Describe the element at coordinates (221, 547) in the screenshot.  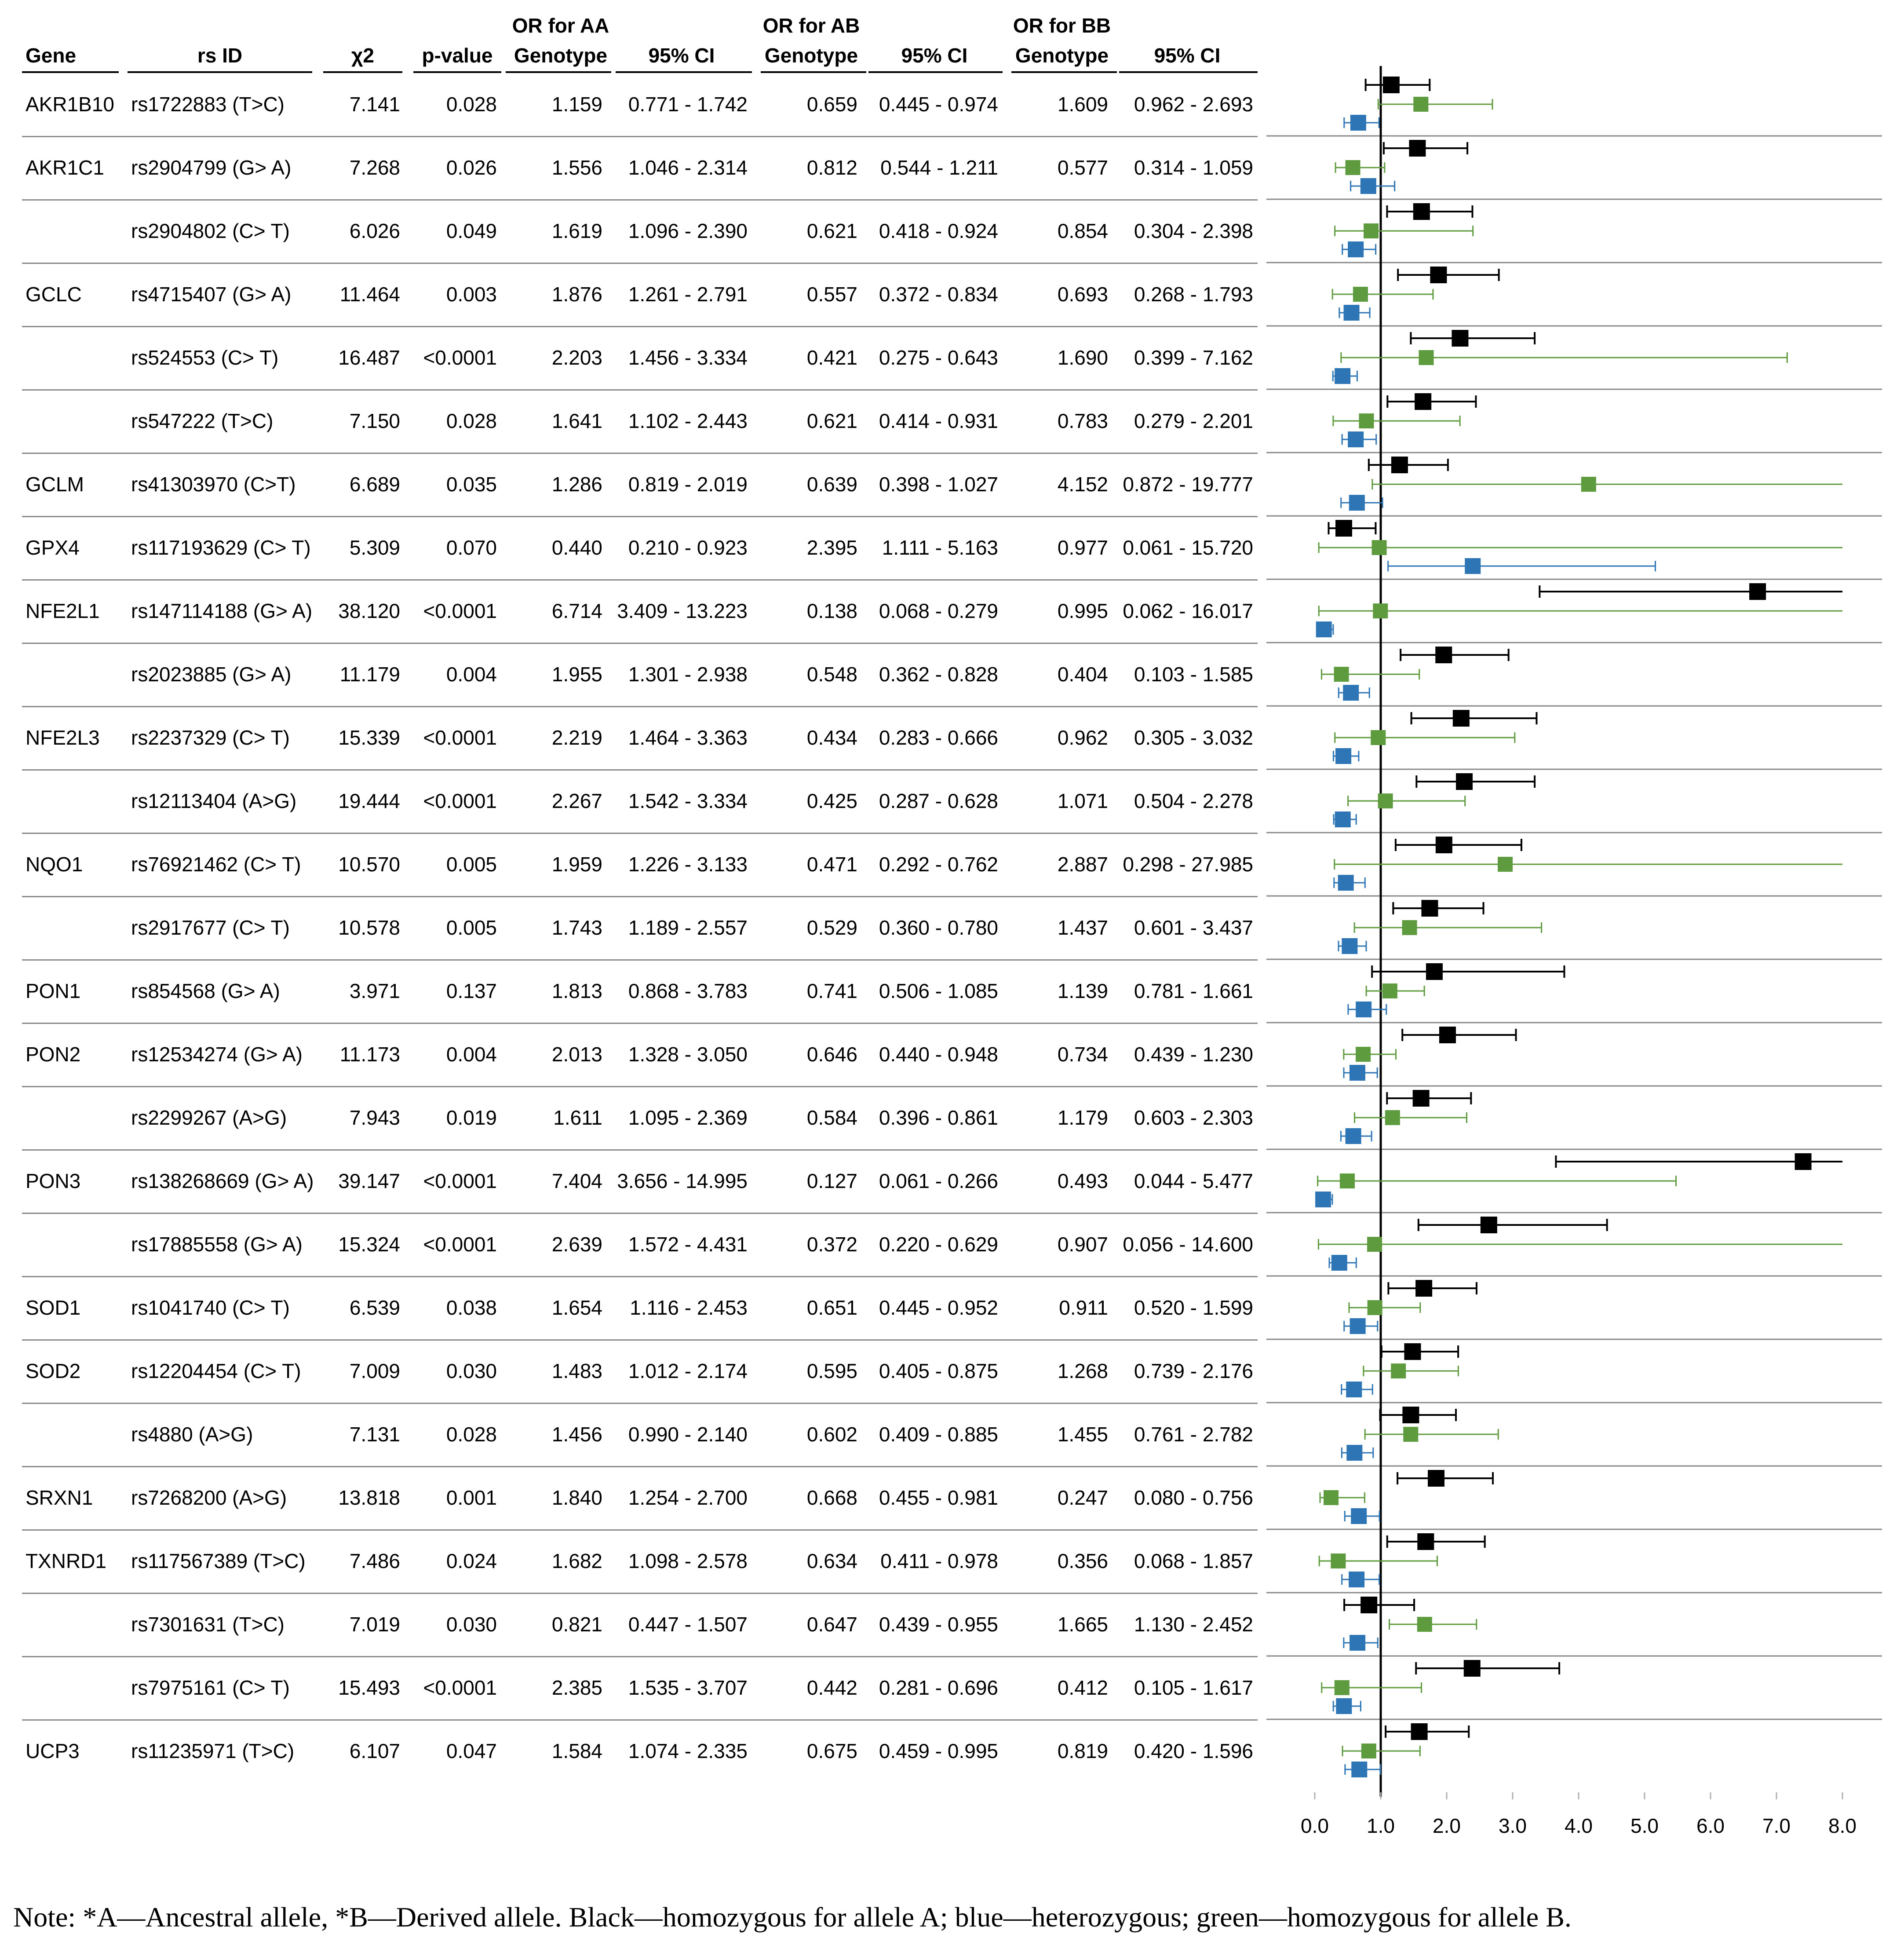
I see `cell-rsid: rs117193629 (C> T)` at that location.